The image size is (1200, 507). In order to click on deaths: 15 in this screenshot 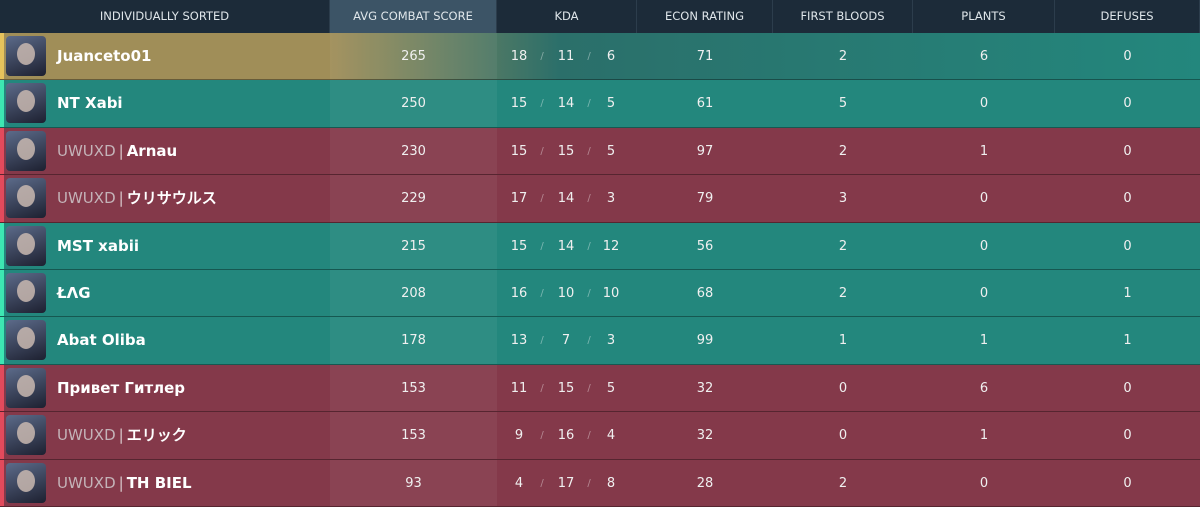, I will do `click(566, 151)`.